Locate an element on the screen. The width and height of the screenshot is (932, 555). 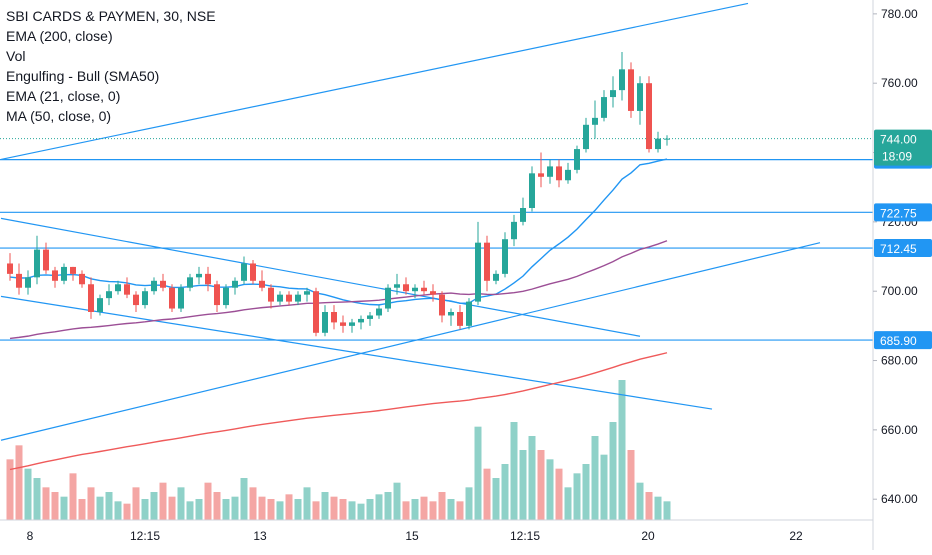
legend-vol: Vol is located at coordinates (16, 56).